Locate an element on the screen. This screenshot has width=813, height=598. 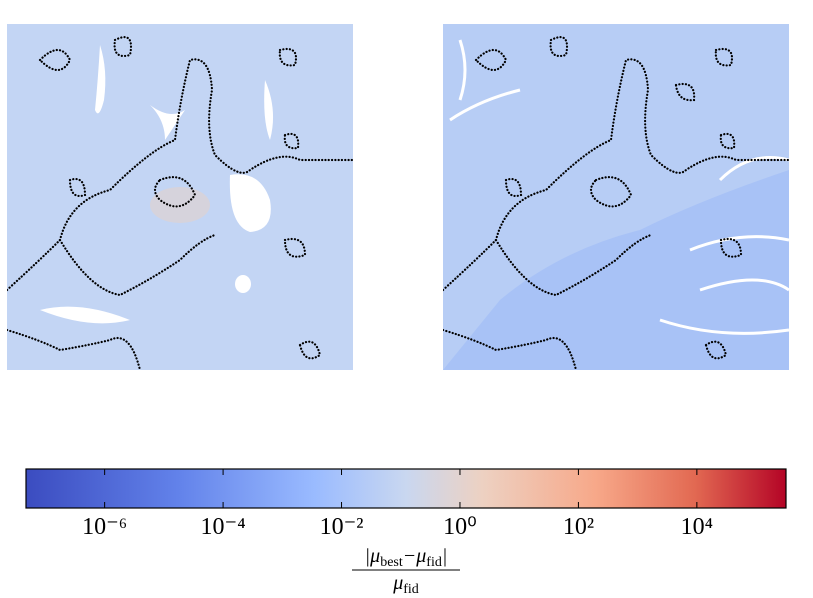
tick-label: 10⁻⁶ is located at coordinates (104, 527).